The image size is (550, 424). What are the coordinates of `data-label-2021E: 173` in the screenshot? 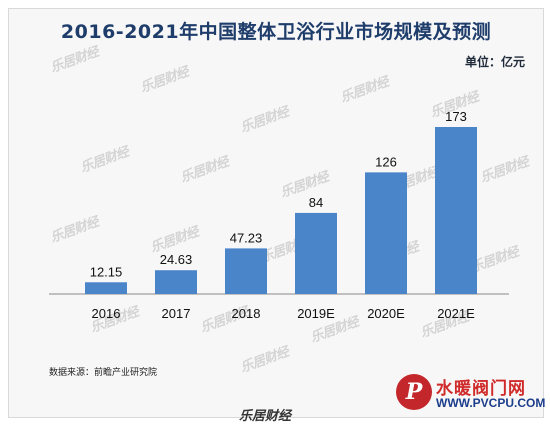 It's located at (456, 116).